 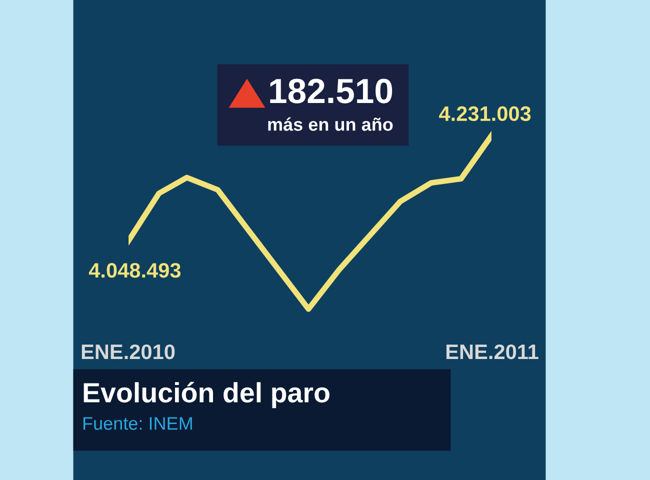 I want to click on x-tick-label: ENE.2010, so click(x=128, y=352).